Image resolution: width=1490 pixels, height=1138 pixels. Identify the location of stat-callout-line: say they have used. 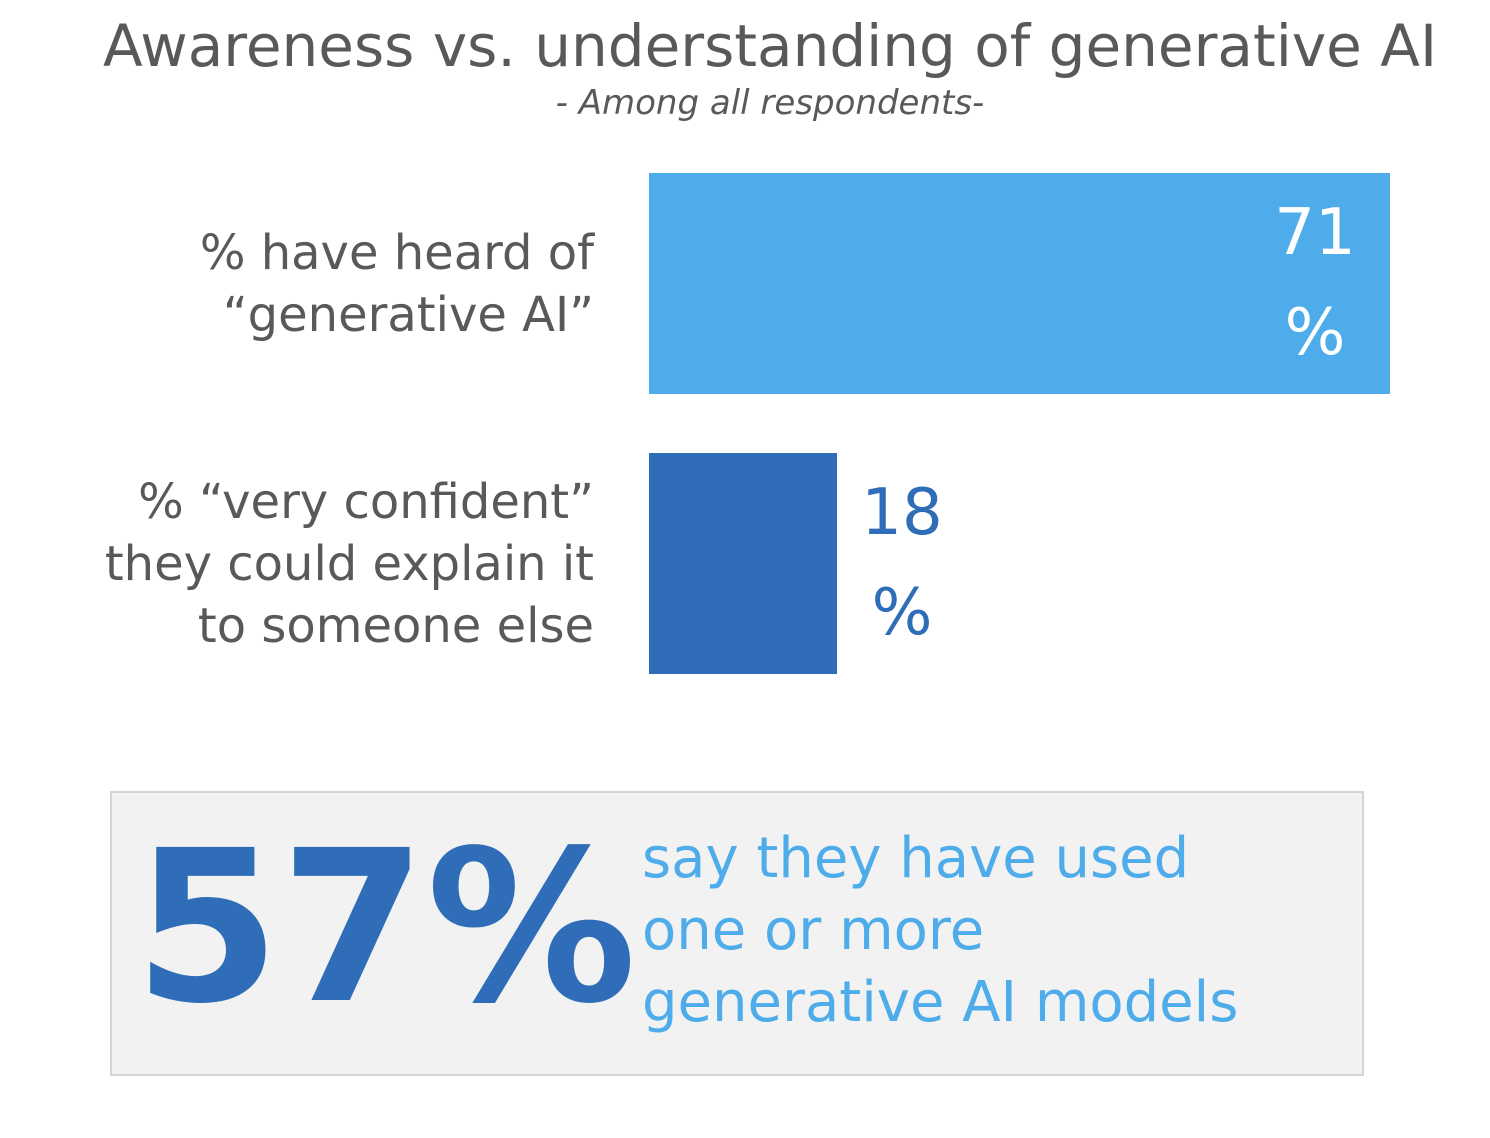
(916, 858).